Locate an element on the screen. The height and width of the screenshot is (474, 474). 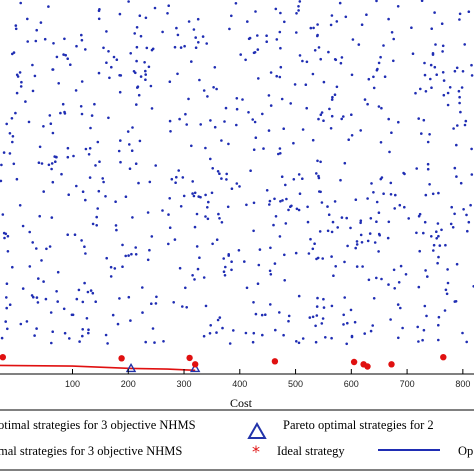
legend-box is located at coordinates (237, 440).